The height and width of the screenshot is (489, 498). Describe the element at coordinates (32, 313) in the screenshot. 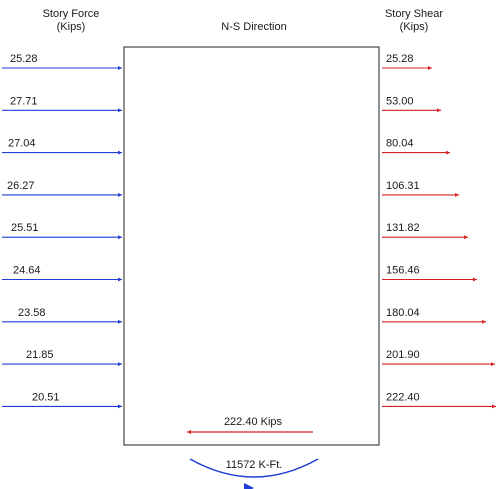

I see `story-force-label: 23.58` at that location.